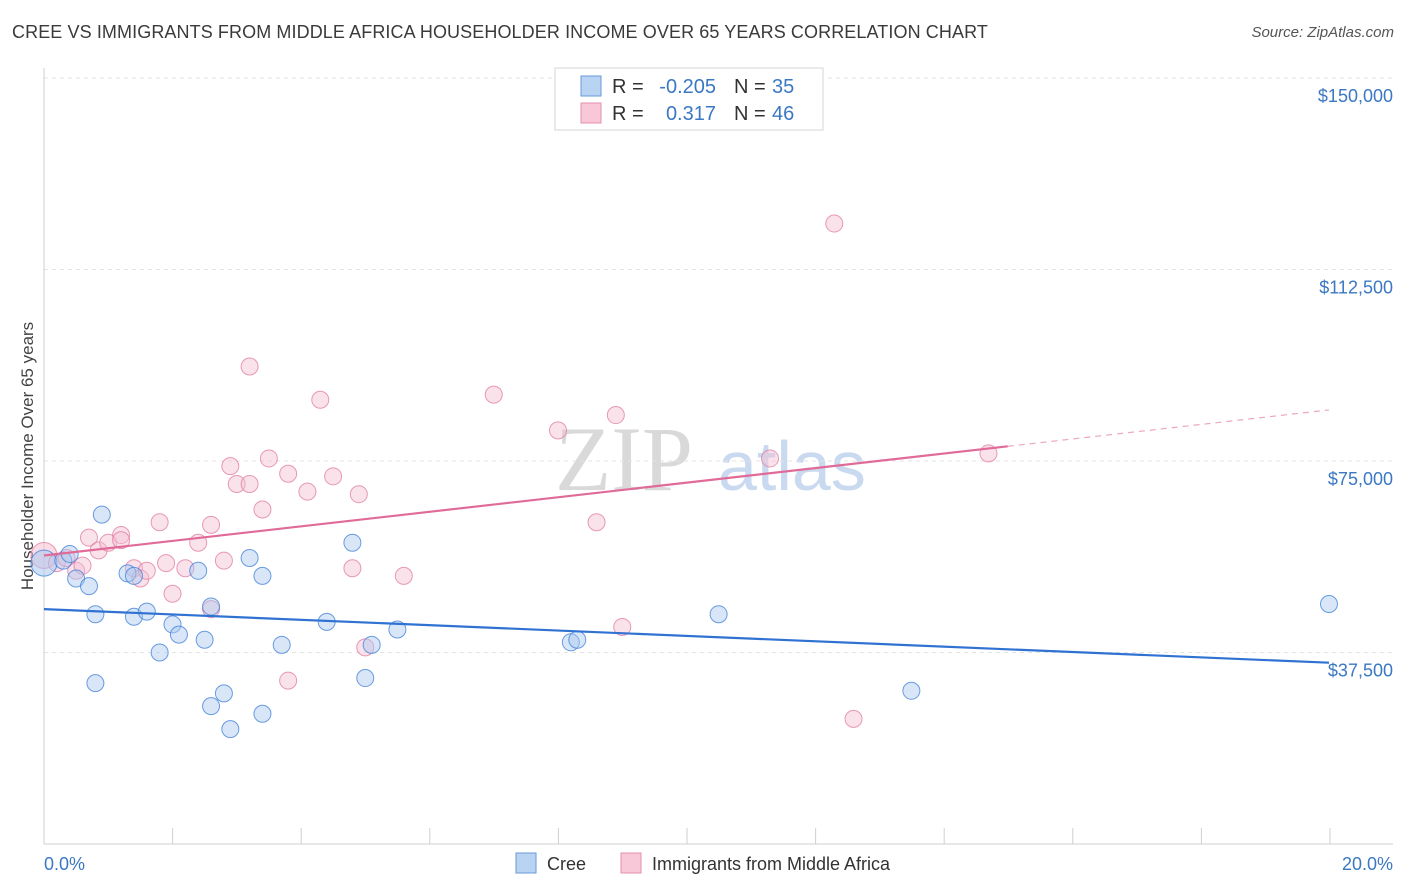 This screenshot has width=1406, height=892. What do you see at coordinates (566, 864) in the screenshot?
I see `bottom-legend-label-cree: Cree` at bounding box center [566, 864].